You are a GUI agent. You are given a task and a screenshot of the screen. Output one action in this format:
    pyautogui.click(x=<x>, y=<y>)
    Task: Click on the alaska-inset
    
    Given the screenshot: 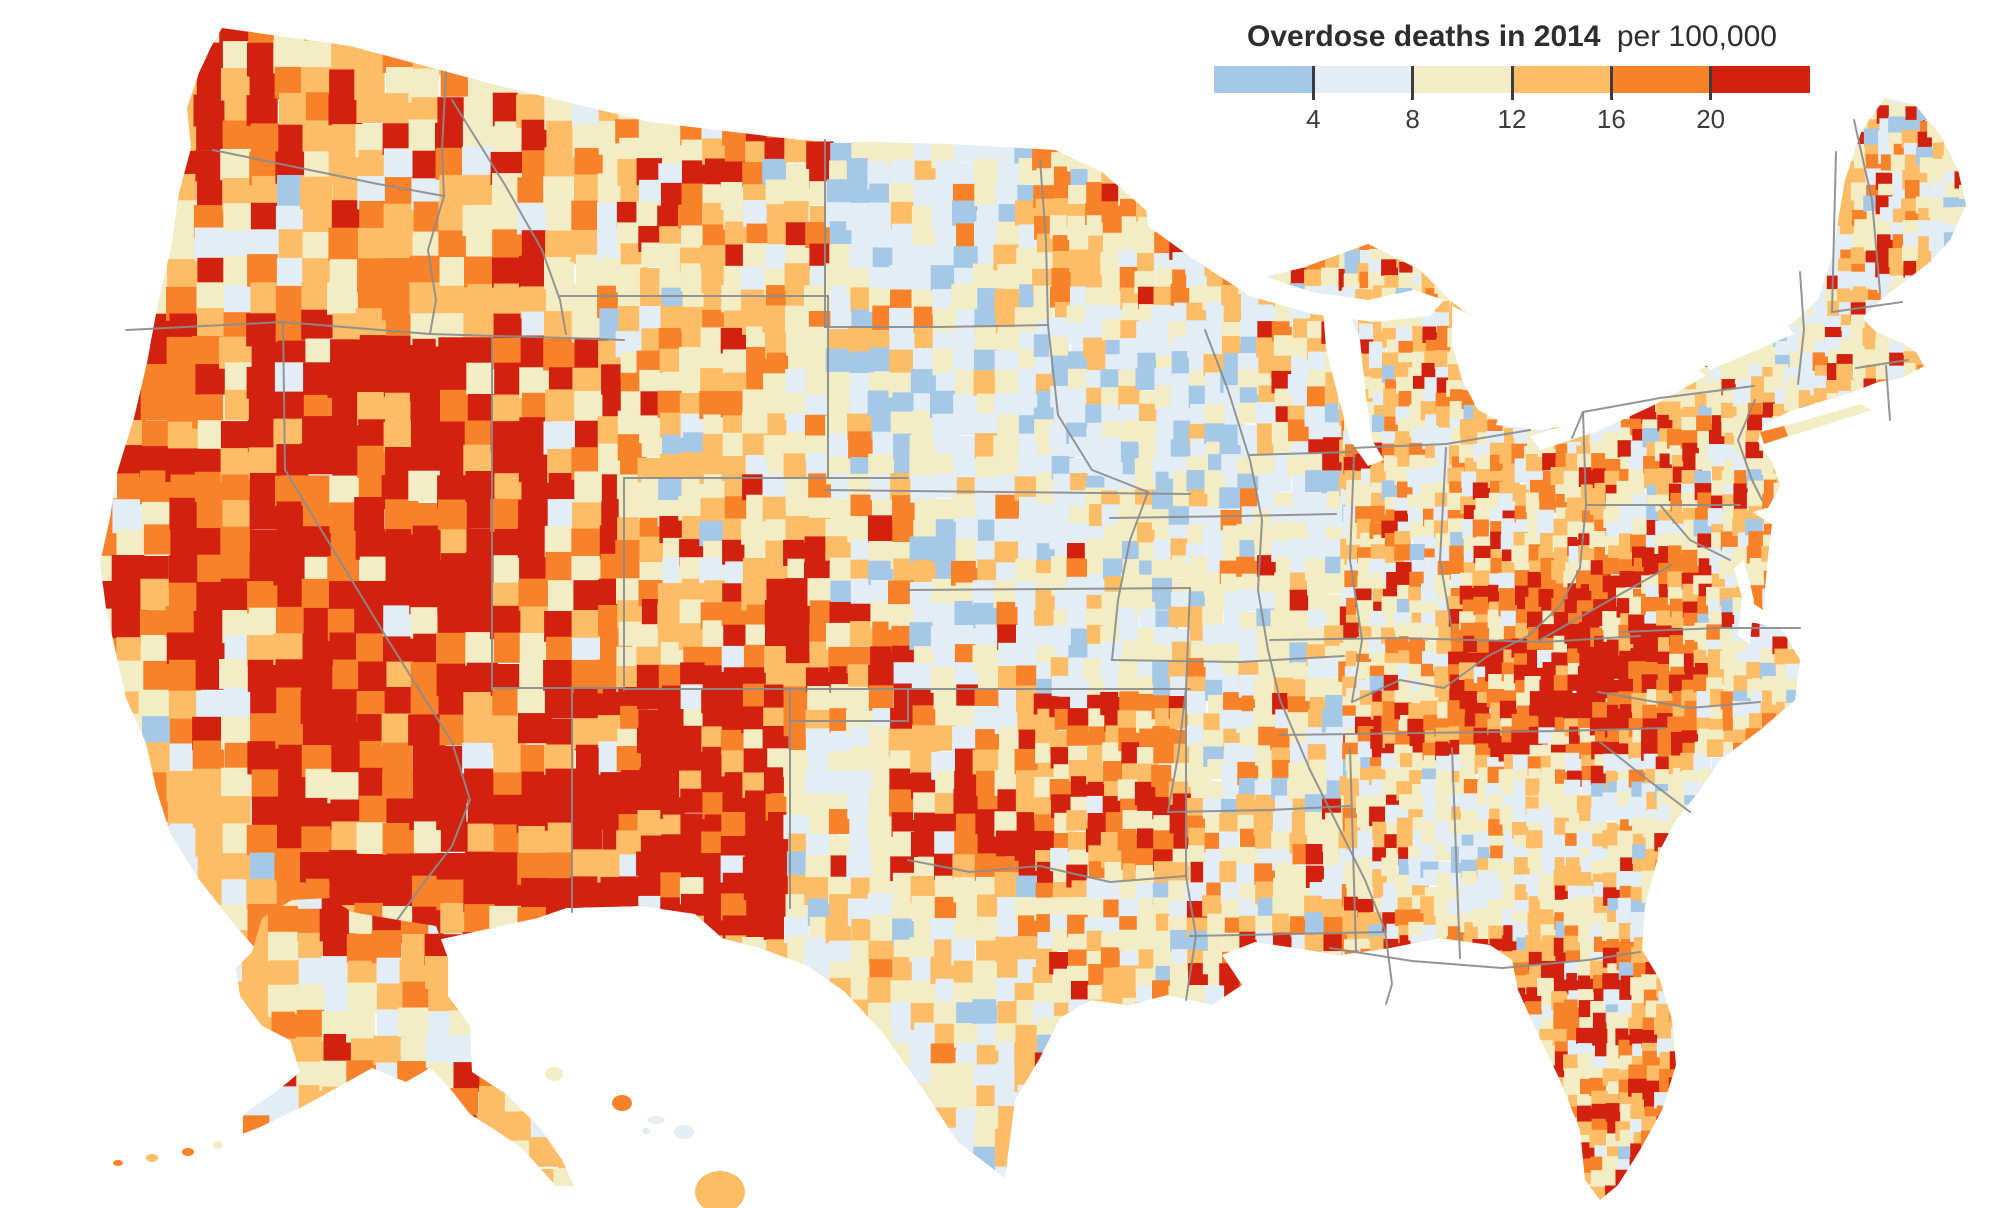 What is the action you would take?
    pyautogui.click(x=400, y=1042)
    